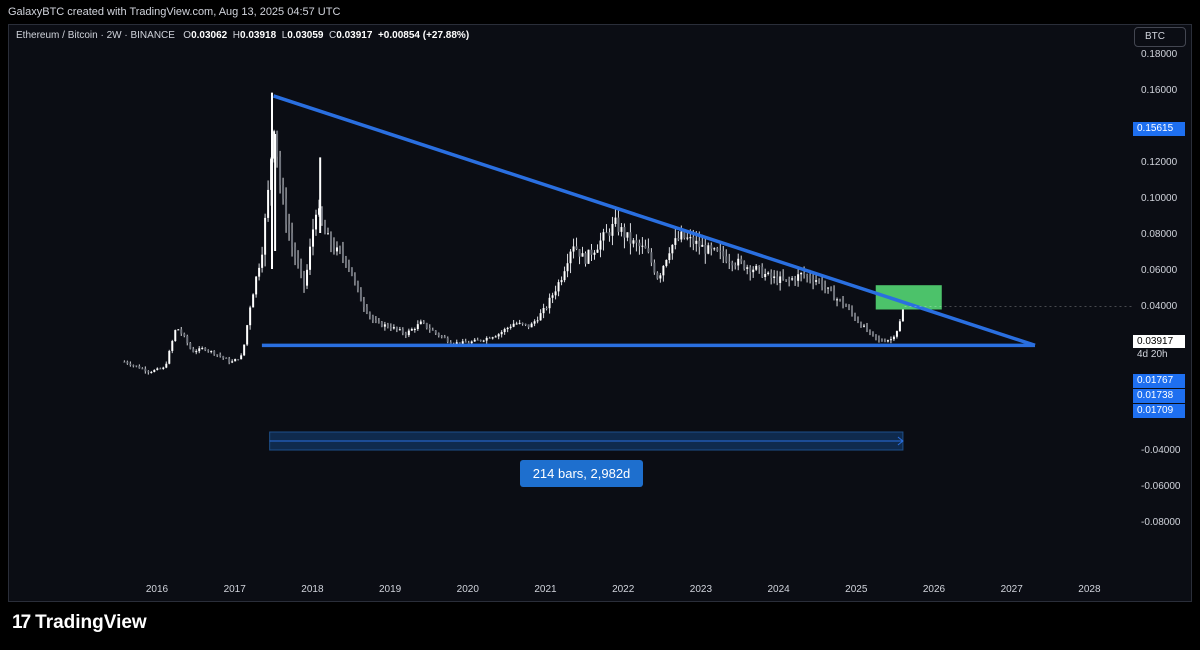 The width and height of the screenshot is (1200, 650). Describe the element at coordinates (1159, 341) in the screenshot. I see `last-price-tag: 0.03917` at that location.